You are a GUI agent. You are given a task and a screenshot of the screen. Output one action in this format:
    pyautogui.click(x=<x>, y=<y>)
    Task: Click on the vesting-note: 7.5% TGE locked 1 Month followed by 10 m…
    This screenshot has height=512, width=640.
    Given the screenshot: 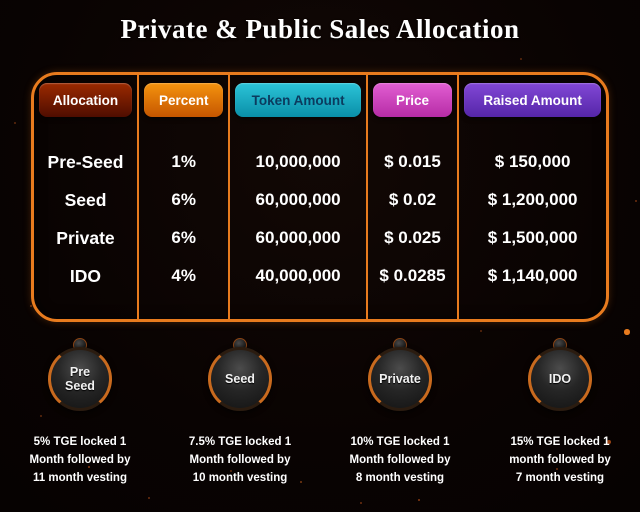 What is the action you would take?
    pyautogui.click(x=240, y=460)
    